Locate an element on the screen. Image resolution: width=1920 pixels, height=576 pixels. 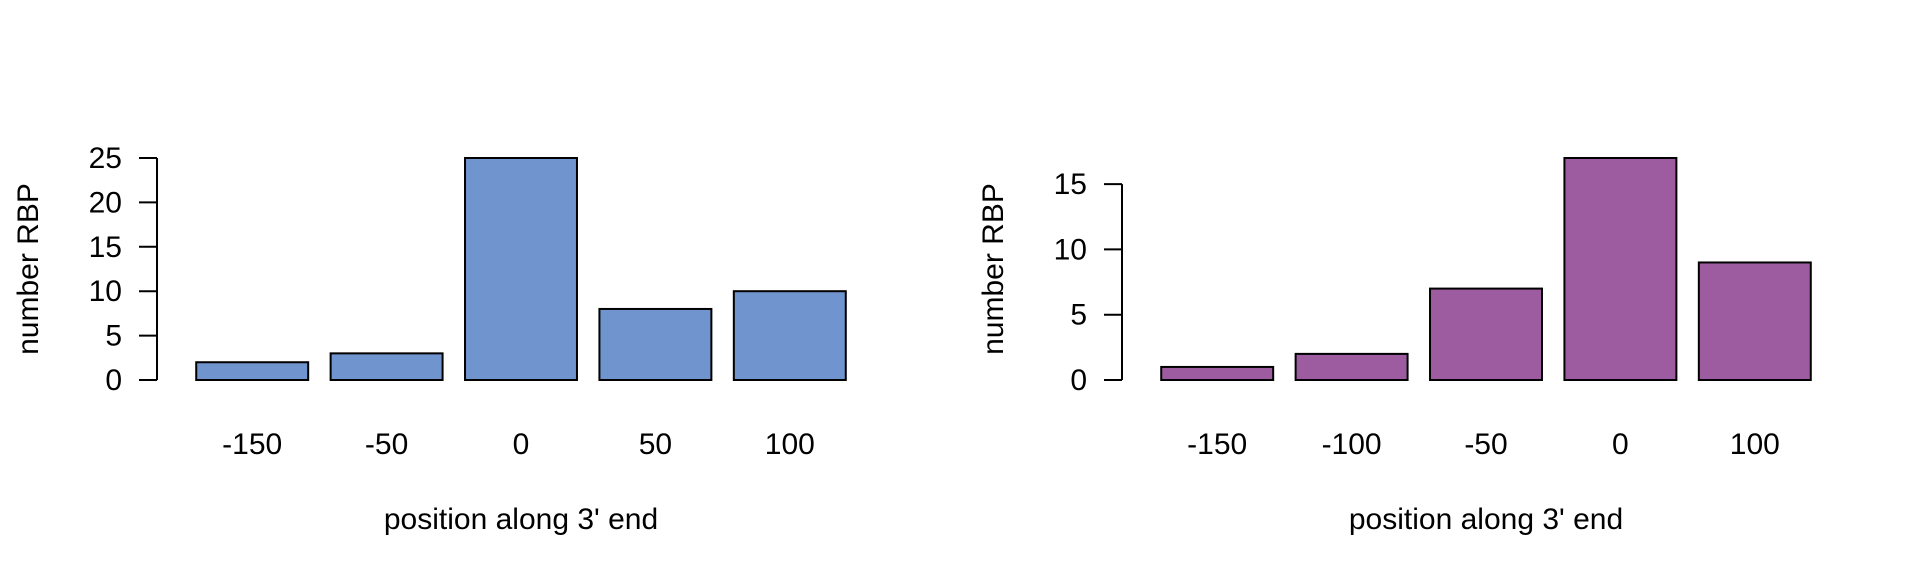
x-tick-label: 50 is located at coordinates (655, 444).